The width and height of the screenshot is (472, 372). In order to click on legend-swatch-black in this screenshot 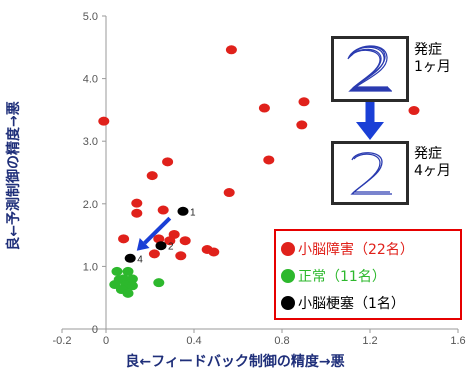, I will do `click(288, 302)`.